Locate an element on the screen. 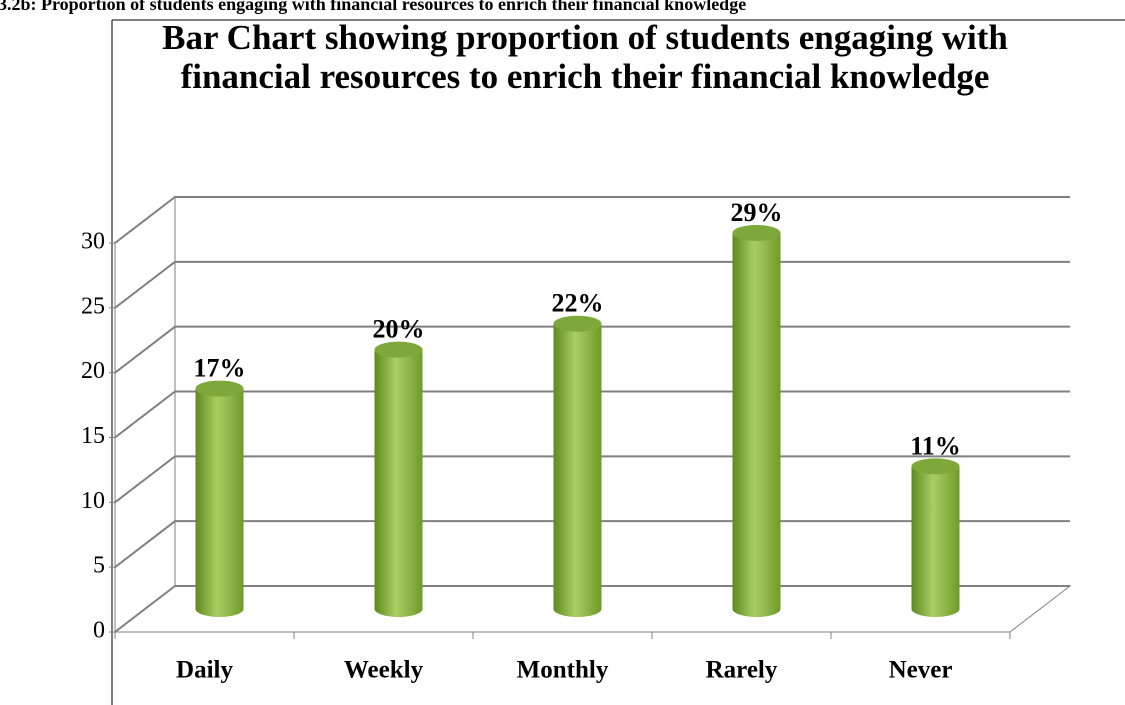 Image resolution: width=1125 pixels, height=705 pixels. y-tick-label: 10 is located at coordinates (93, 501).